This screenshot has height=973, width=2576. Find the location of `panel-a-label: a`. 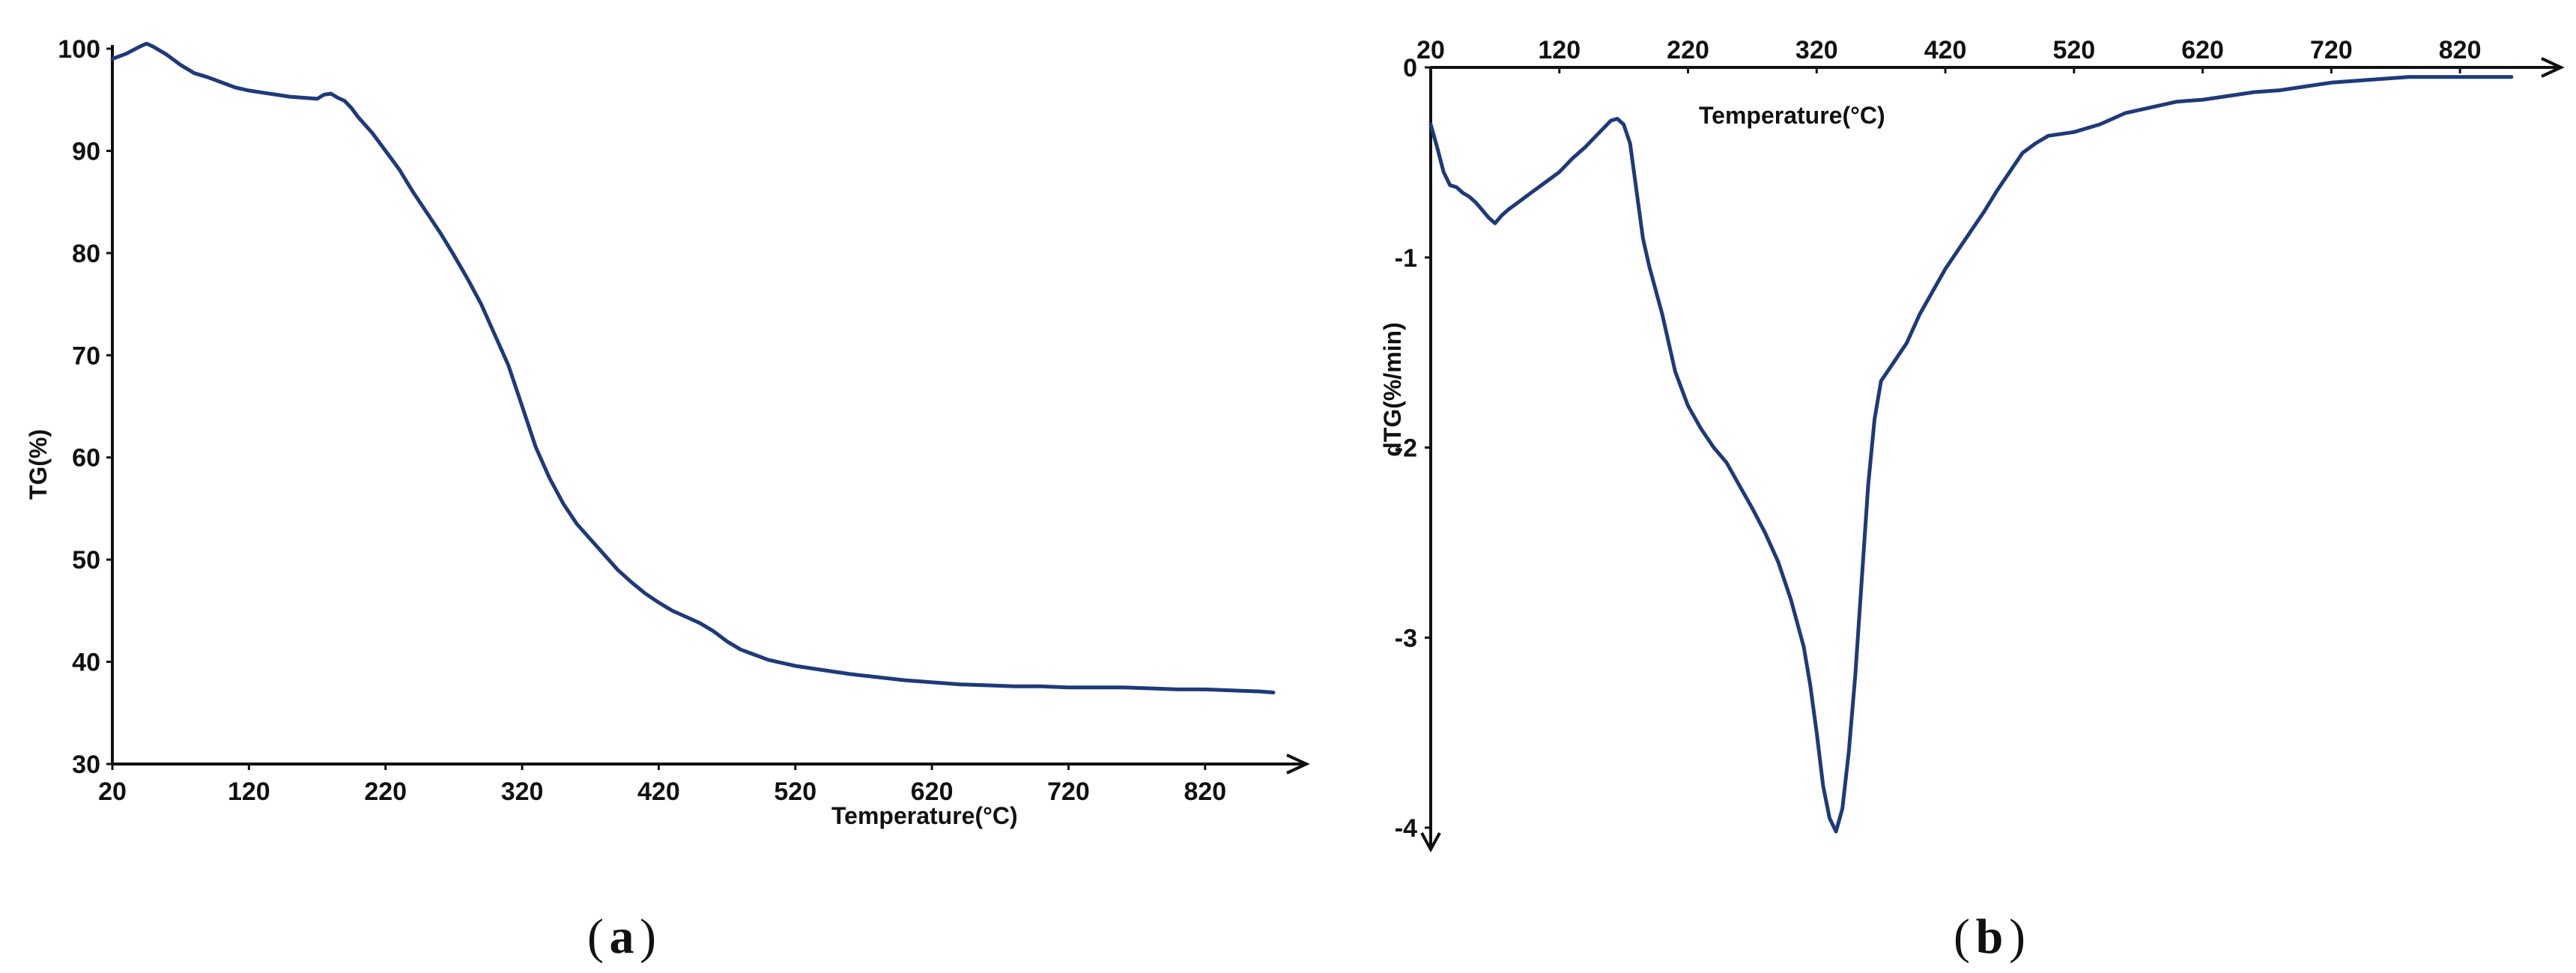

panel-a-label: a is located at coordinates (622, 936).